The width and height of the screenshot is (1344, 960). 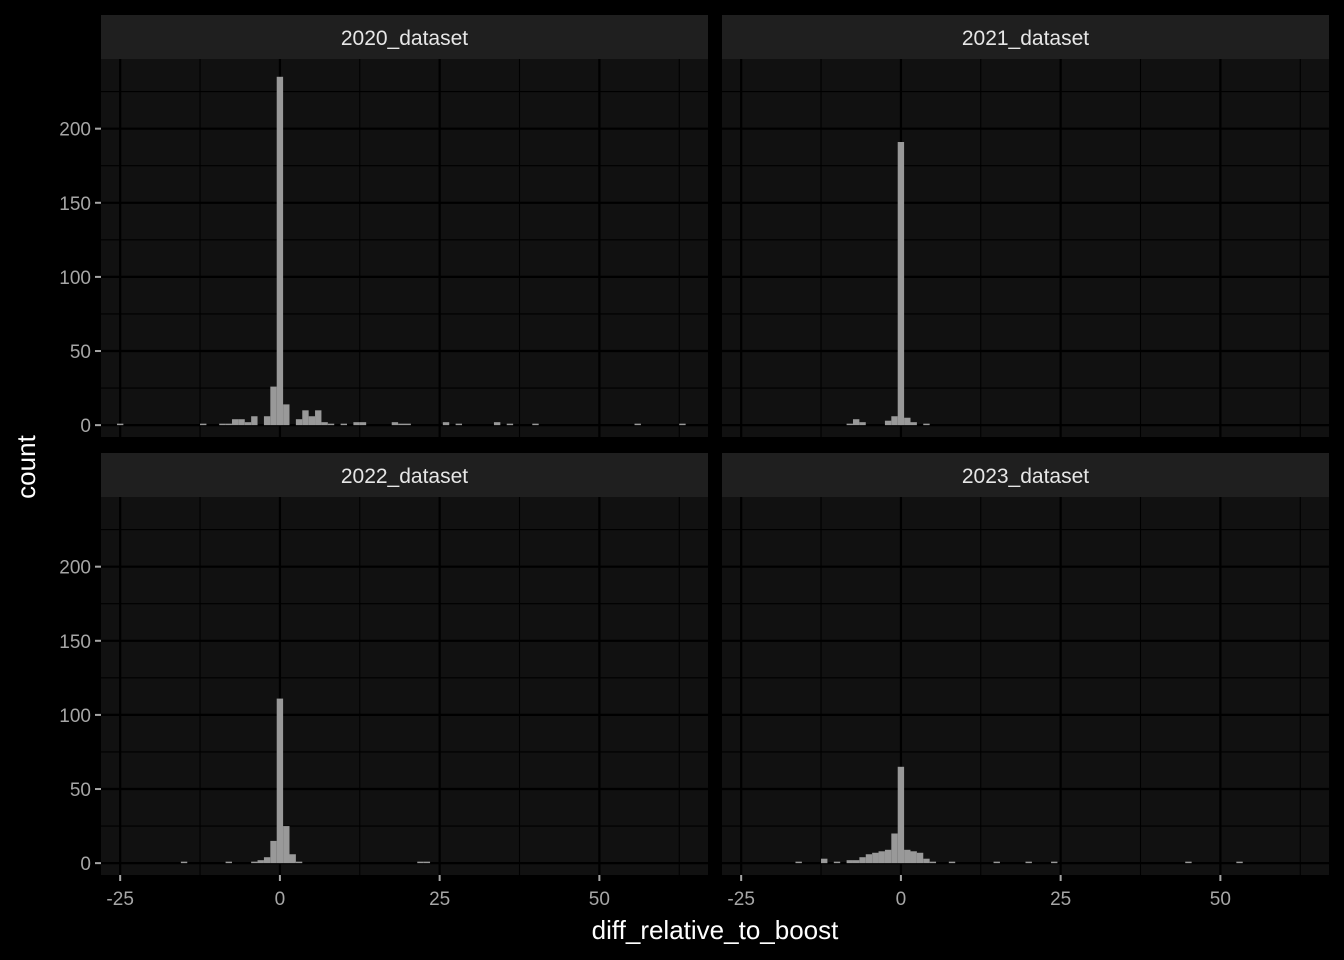 I want to click on x-axis-title: diff_relative_to_boost, so click(x=715, y=930).